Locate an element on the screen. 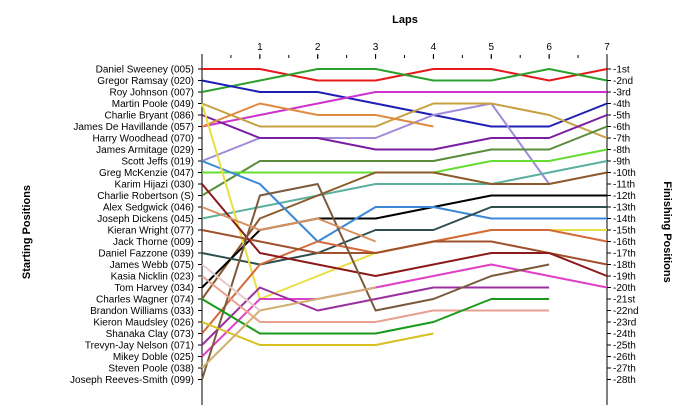  finish-position-label: -7th is located at coordinates (621, 139).